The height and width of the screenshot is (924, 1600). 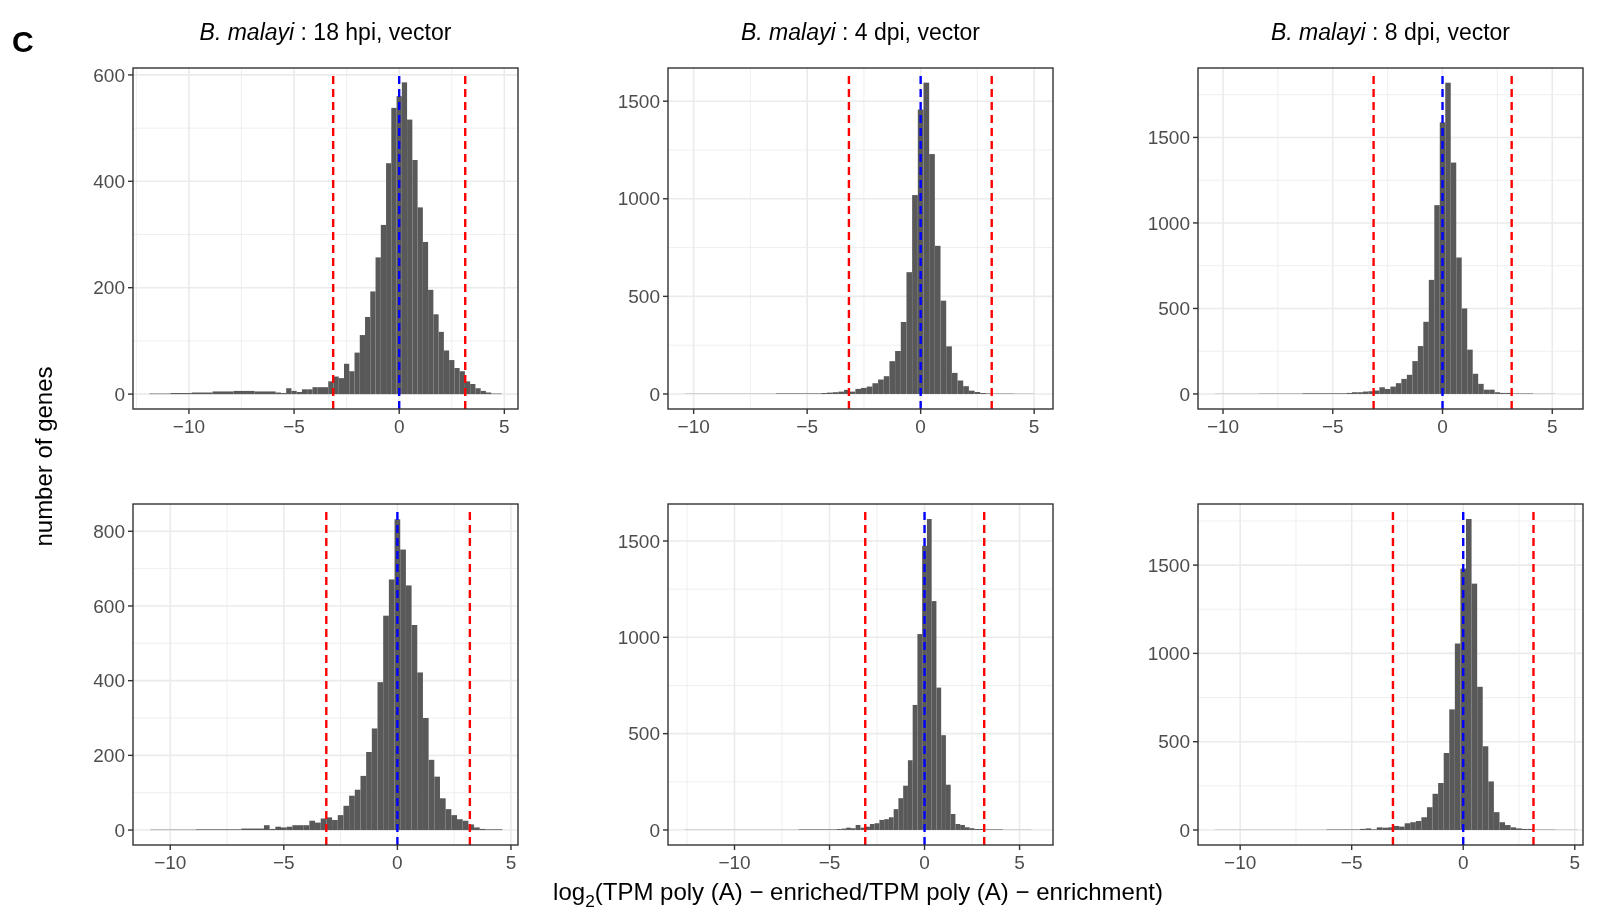 I want to click on chart-title: B. malayi : 8 dpi, vector, so click(x=1390, y=32).